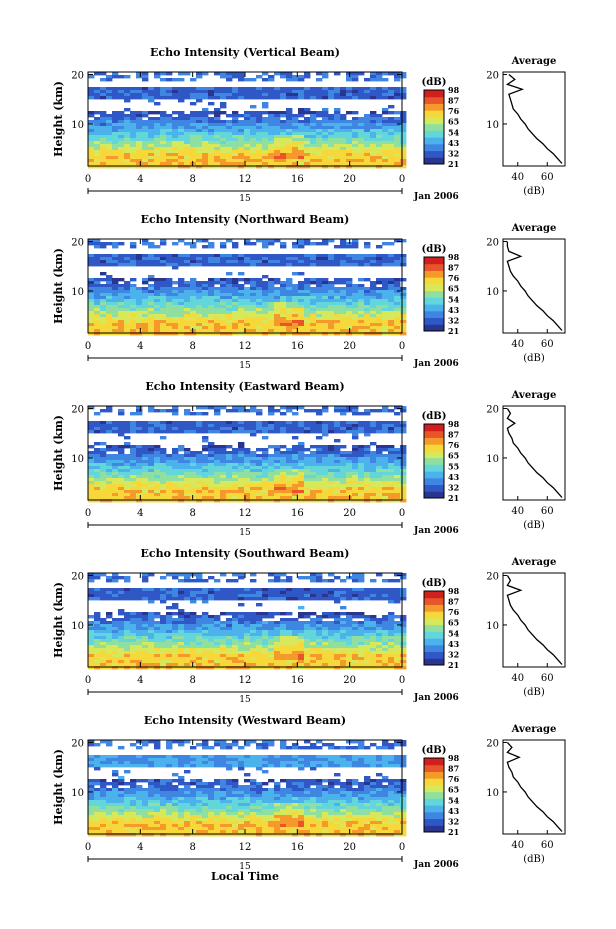 The image size is (616, 929). I want to click on x-tick-label: 16, so click(297, 179).